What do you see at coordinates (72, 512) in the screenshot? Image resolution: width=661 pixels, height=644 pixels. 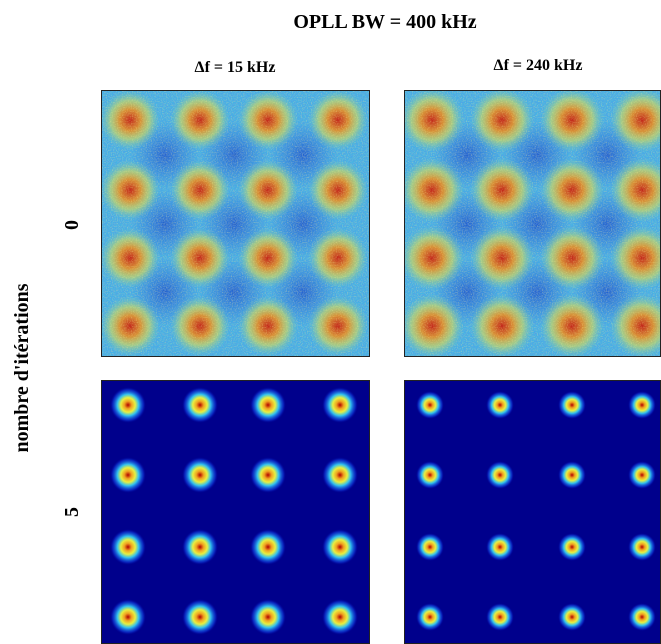 I see `row-label: 5` at bounding box center [72, 512].